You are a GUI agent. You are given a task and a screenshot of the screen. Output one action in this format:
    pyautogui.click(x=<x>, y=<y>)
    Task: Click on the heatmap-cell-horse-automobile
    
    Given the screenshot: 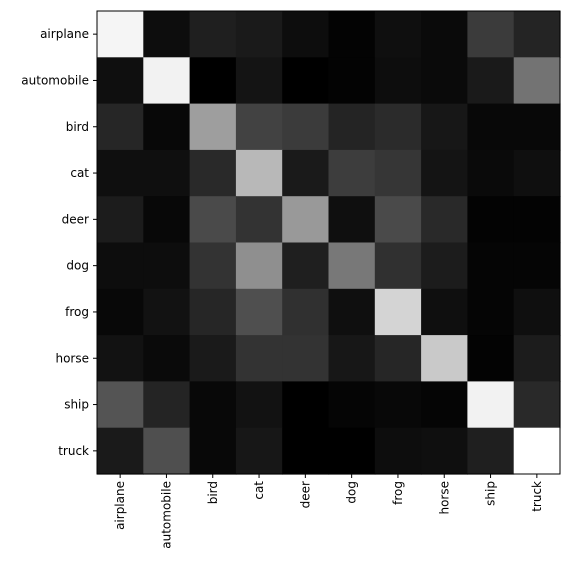 What is the action you would take?
    pyautogui.click(x=167, y=358)
    